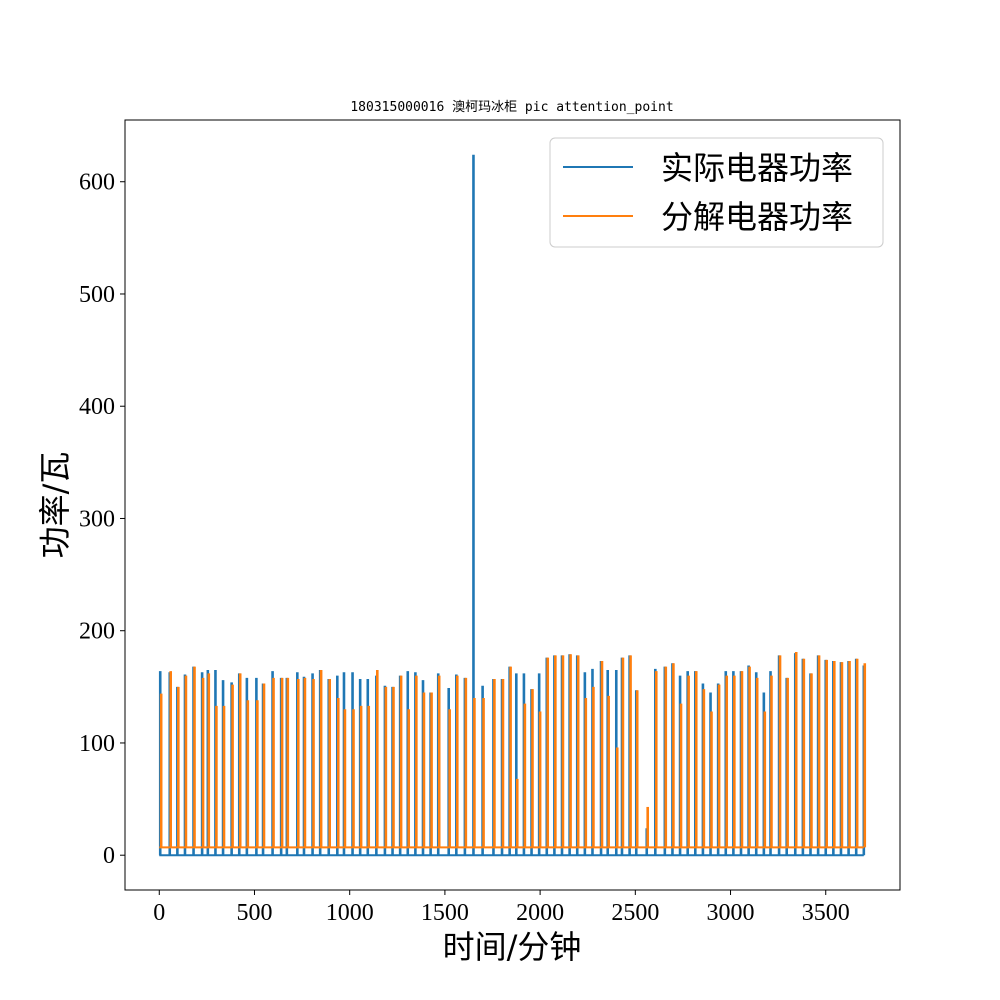  I want to click on y-tick-label: 300, so click(97, 519).